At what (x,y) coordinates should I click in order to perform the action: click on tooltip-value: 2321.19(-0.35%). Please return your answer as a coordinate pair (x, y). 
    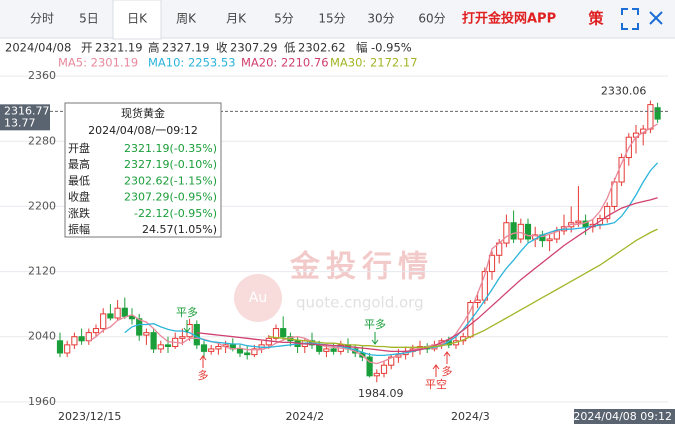
    Looking at the image, I should click on (170, 148).